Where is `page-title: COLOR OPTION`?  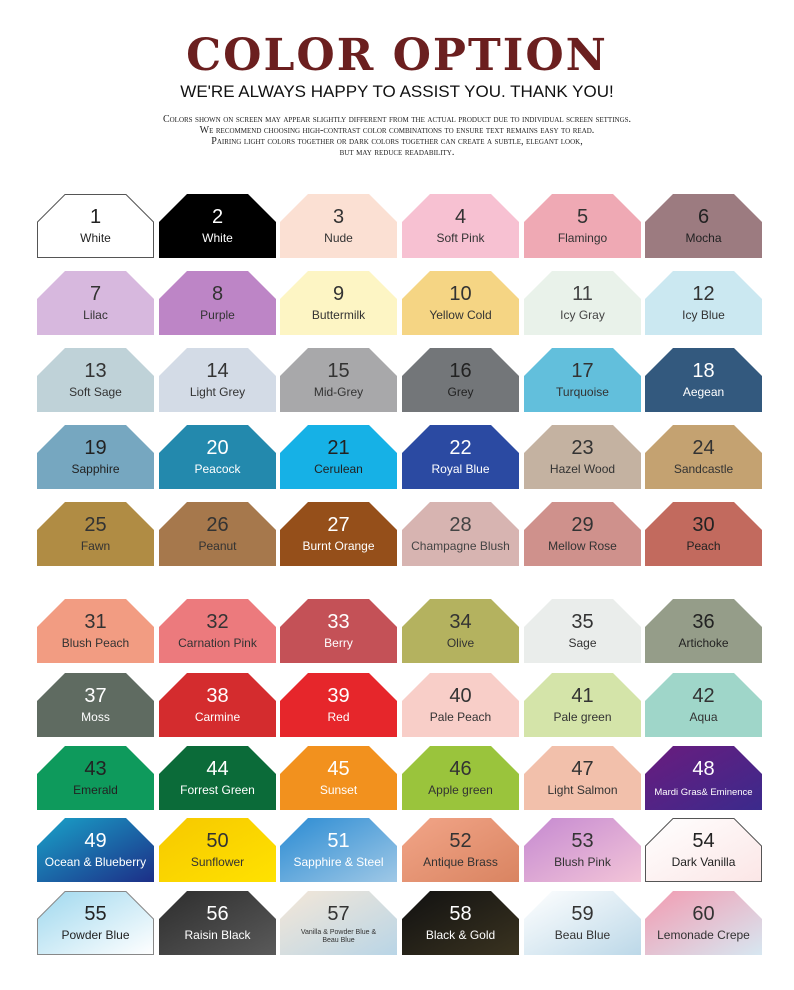
page-title: COLOR OPTION is located at coordinates (397, 55).